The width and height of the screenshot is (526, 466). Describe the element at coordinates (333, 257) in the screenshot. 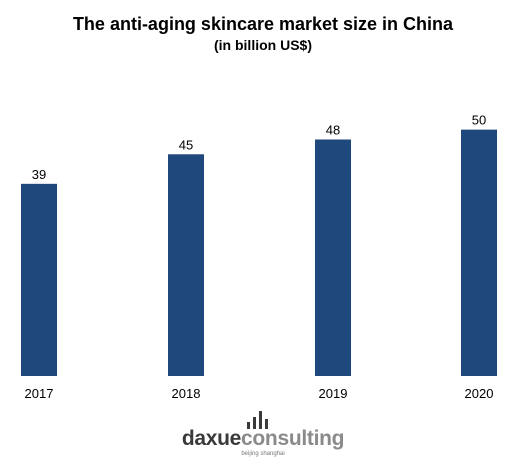

I see `bar-2019` at that location.